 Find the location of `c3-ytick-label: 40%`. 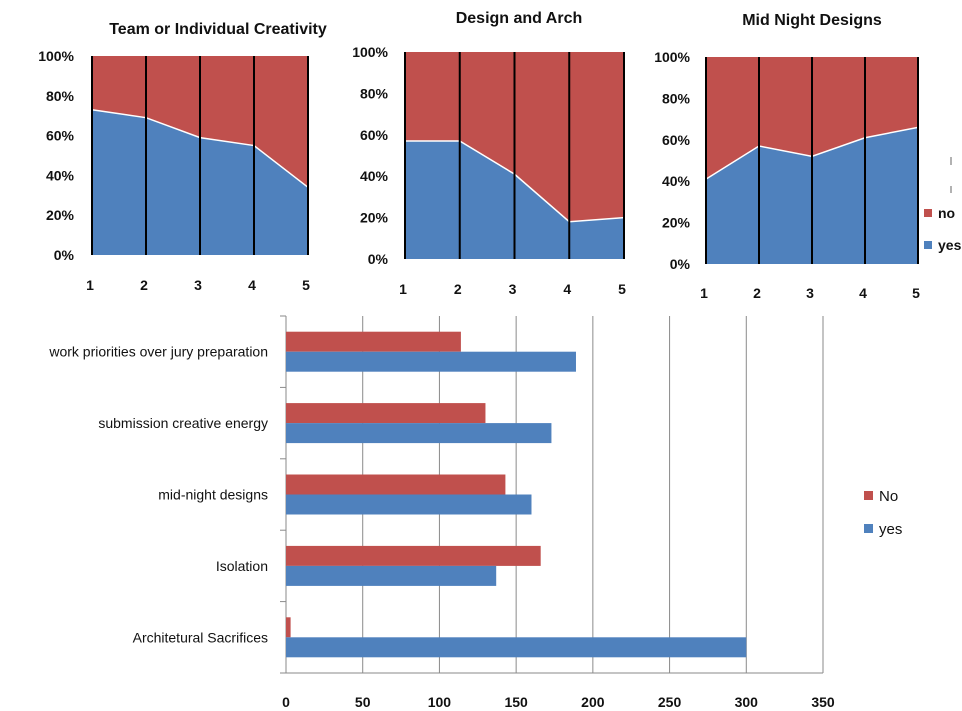

c3-ytick-label: 40% is located at coordinates (676, 181).